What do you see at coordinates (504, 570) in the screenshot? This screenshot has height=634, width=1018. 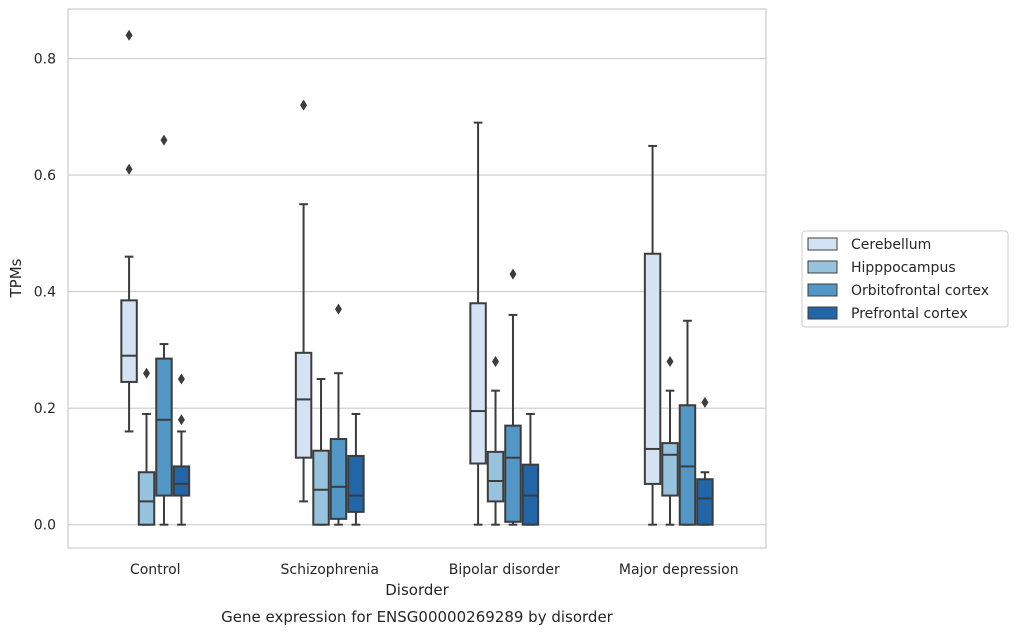 I see `x-tick-label: Bipolar disorder` at bounding box center [504, 570].